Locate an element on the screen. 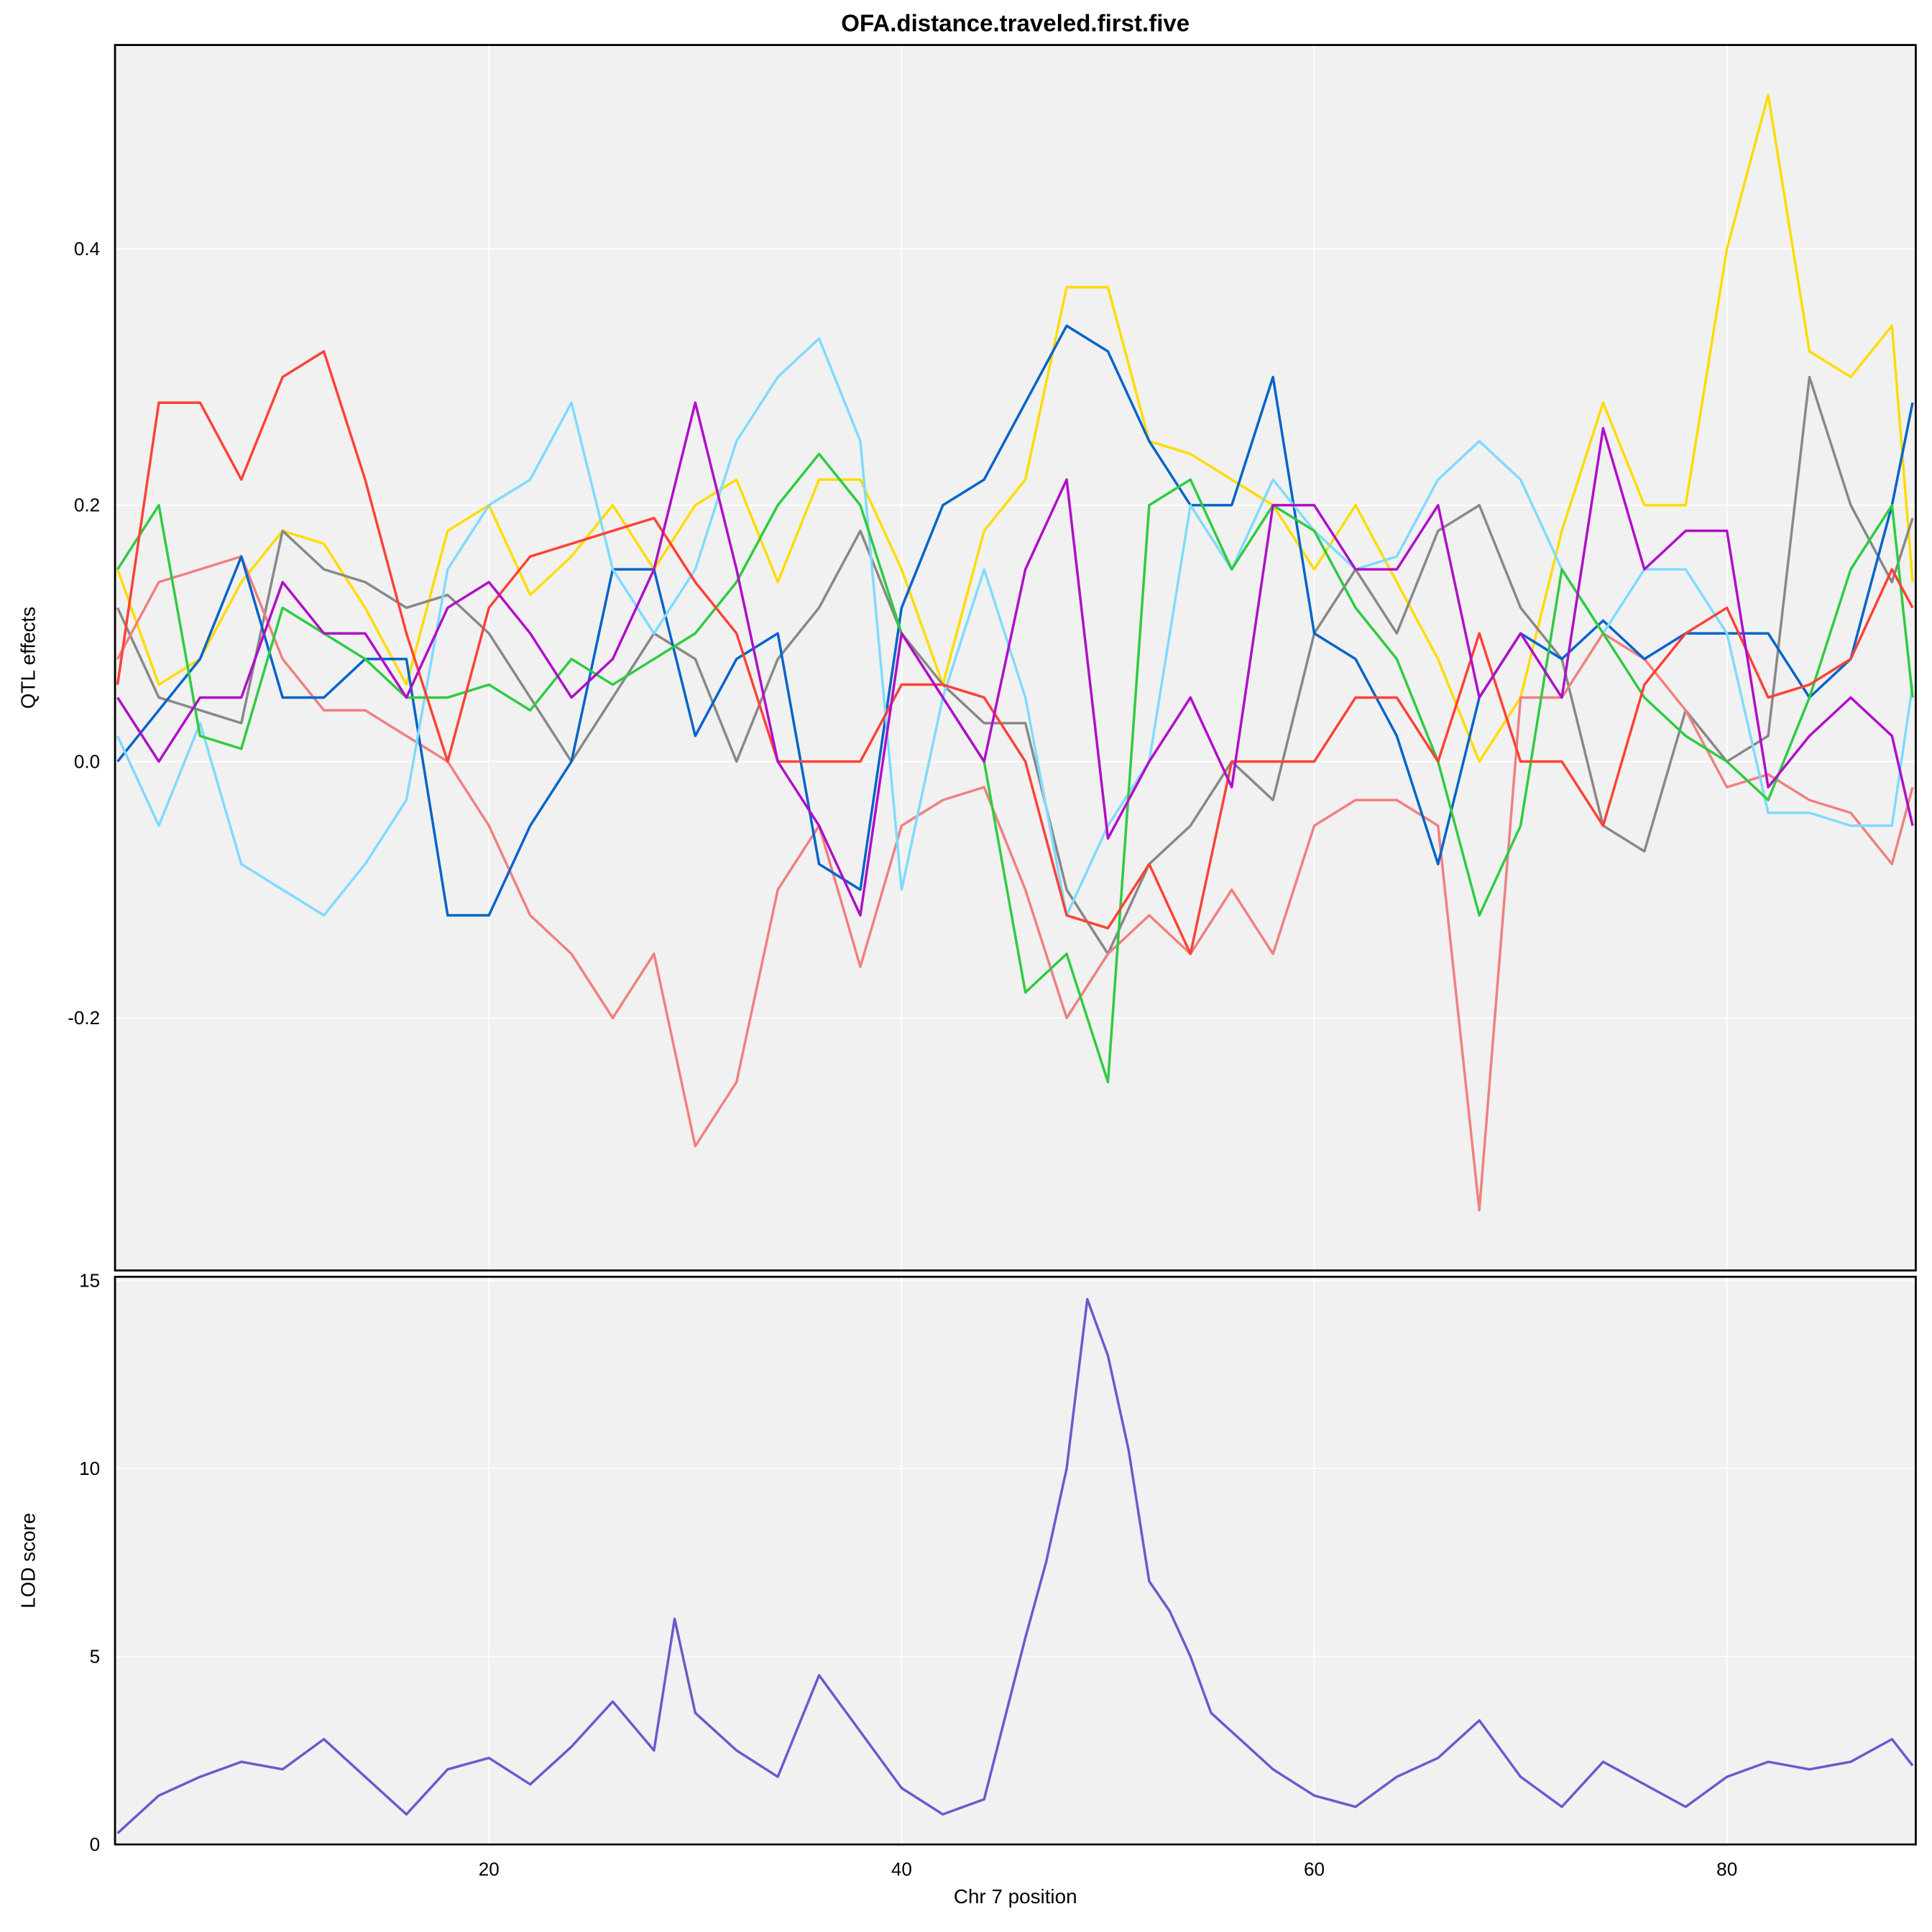 The image size is (1932, 1932). x-tick-label: 60 is located at coordinates (1314, 1869).